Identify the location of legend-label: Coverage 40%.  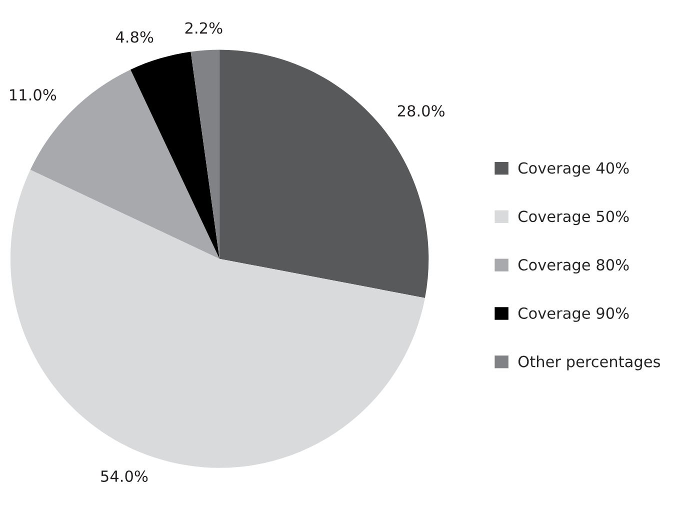
(573, 169).